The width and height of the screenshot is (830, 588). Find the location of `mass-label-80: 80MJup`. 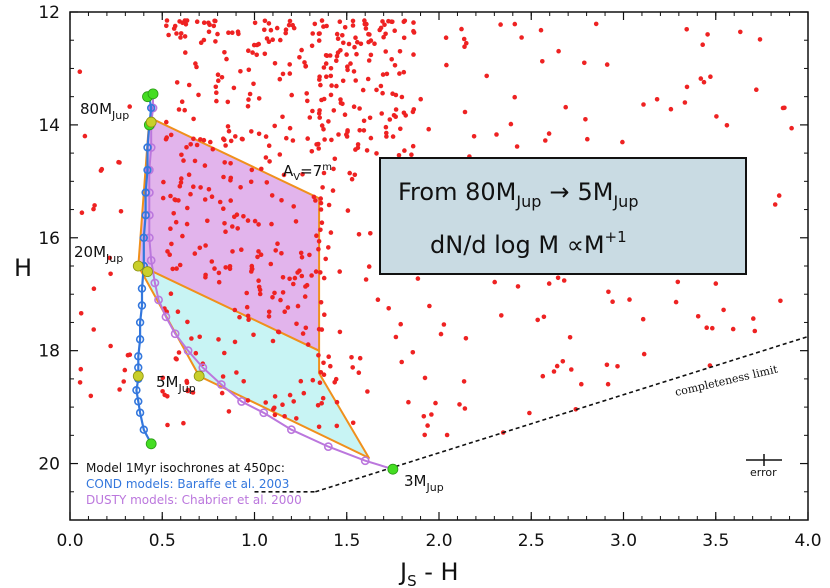

mass-label-80: 80MJup is located at coordinates (104, 111).